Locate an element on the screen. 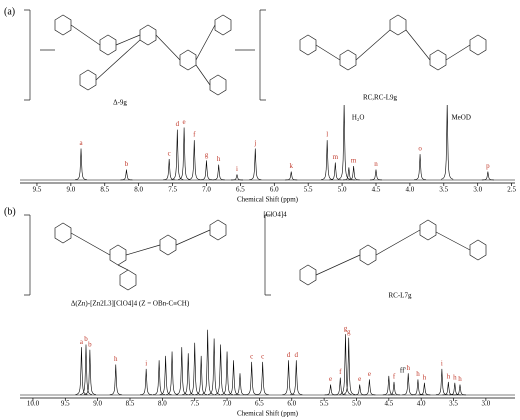 The image size is (520, 420). x-tick-label: 8.0 is located at coordinates (138, 190).